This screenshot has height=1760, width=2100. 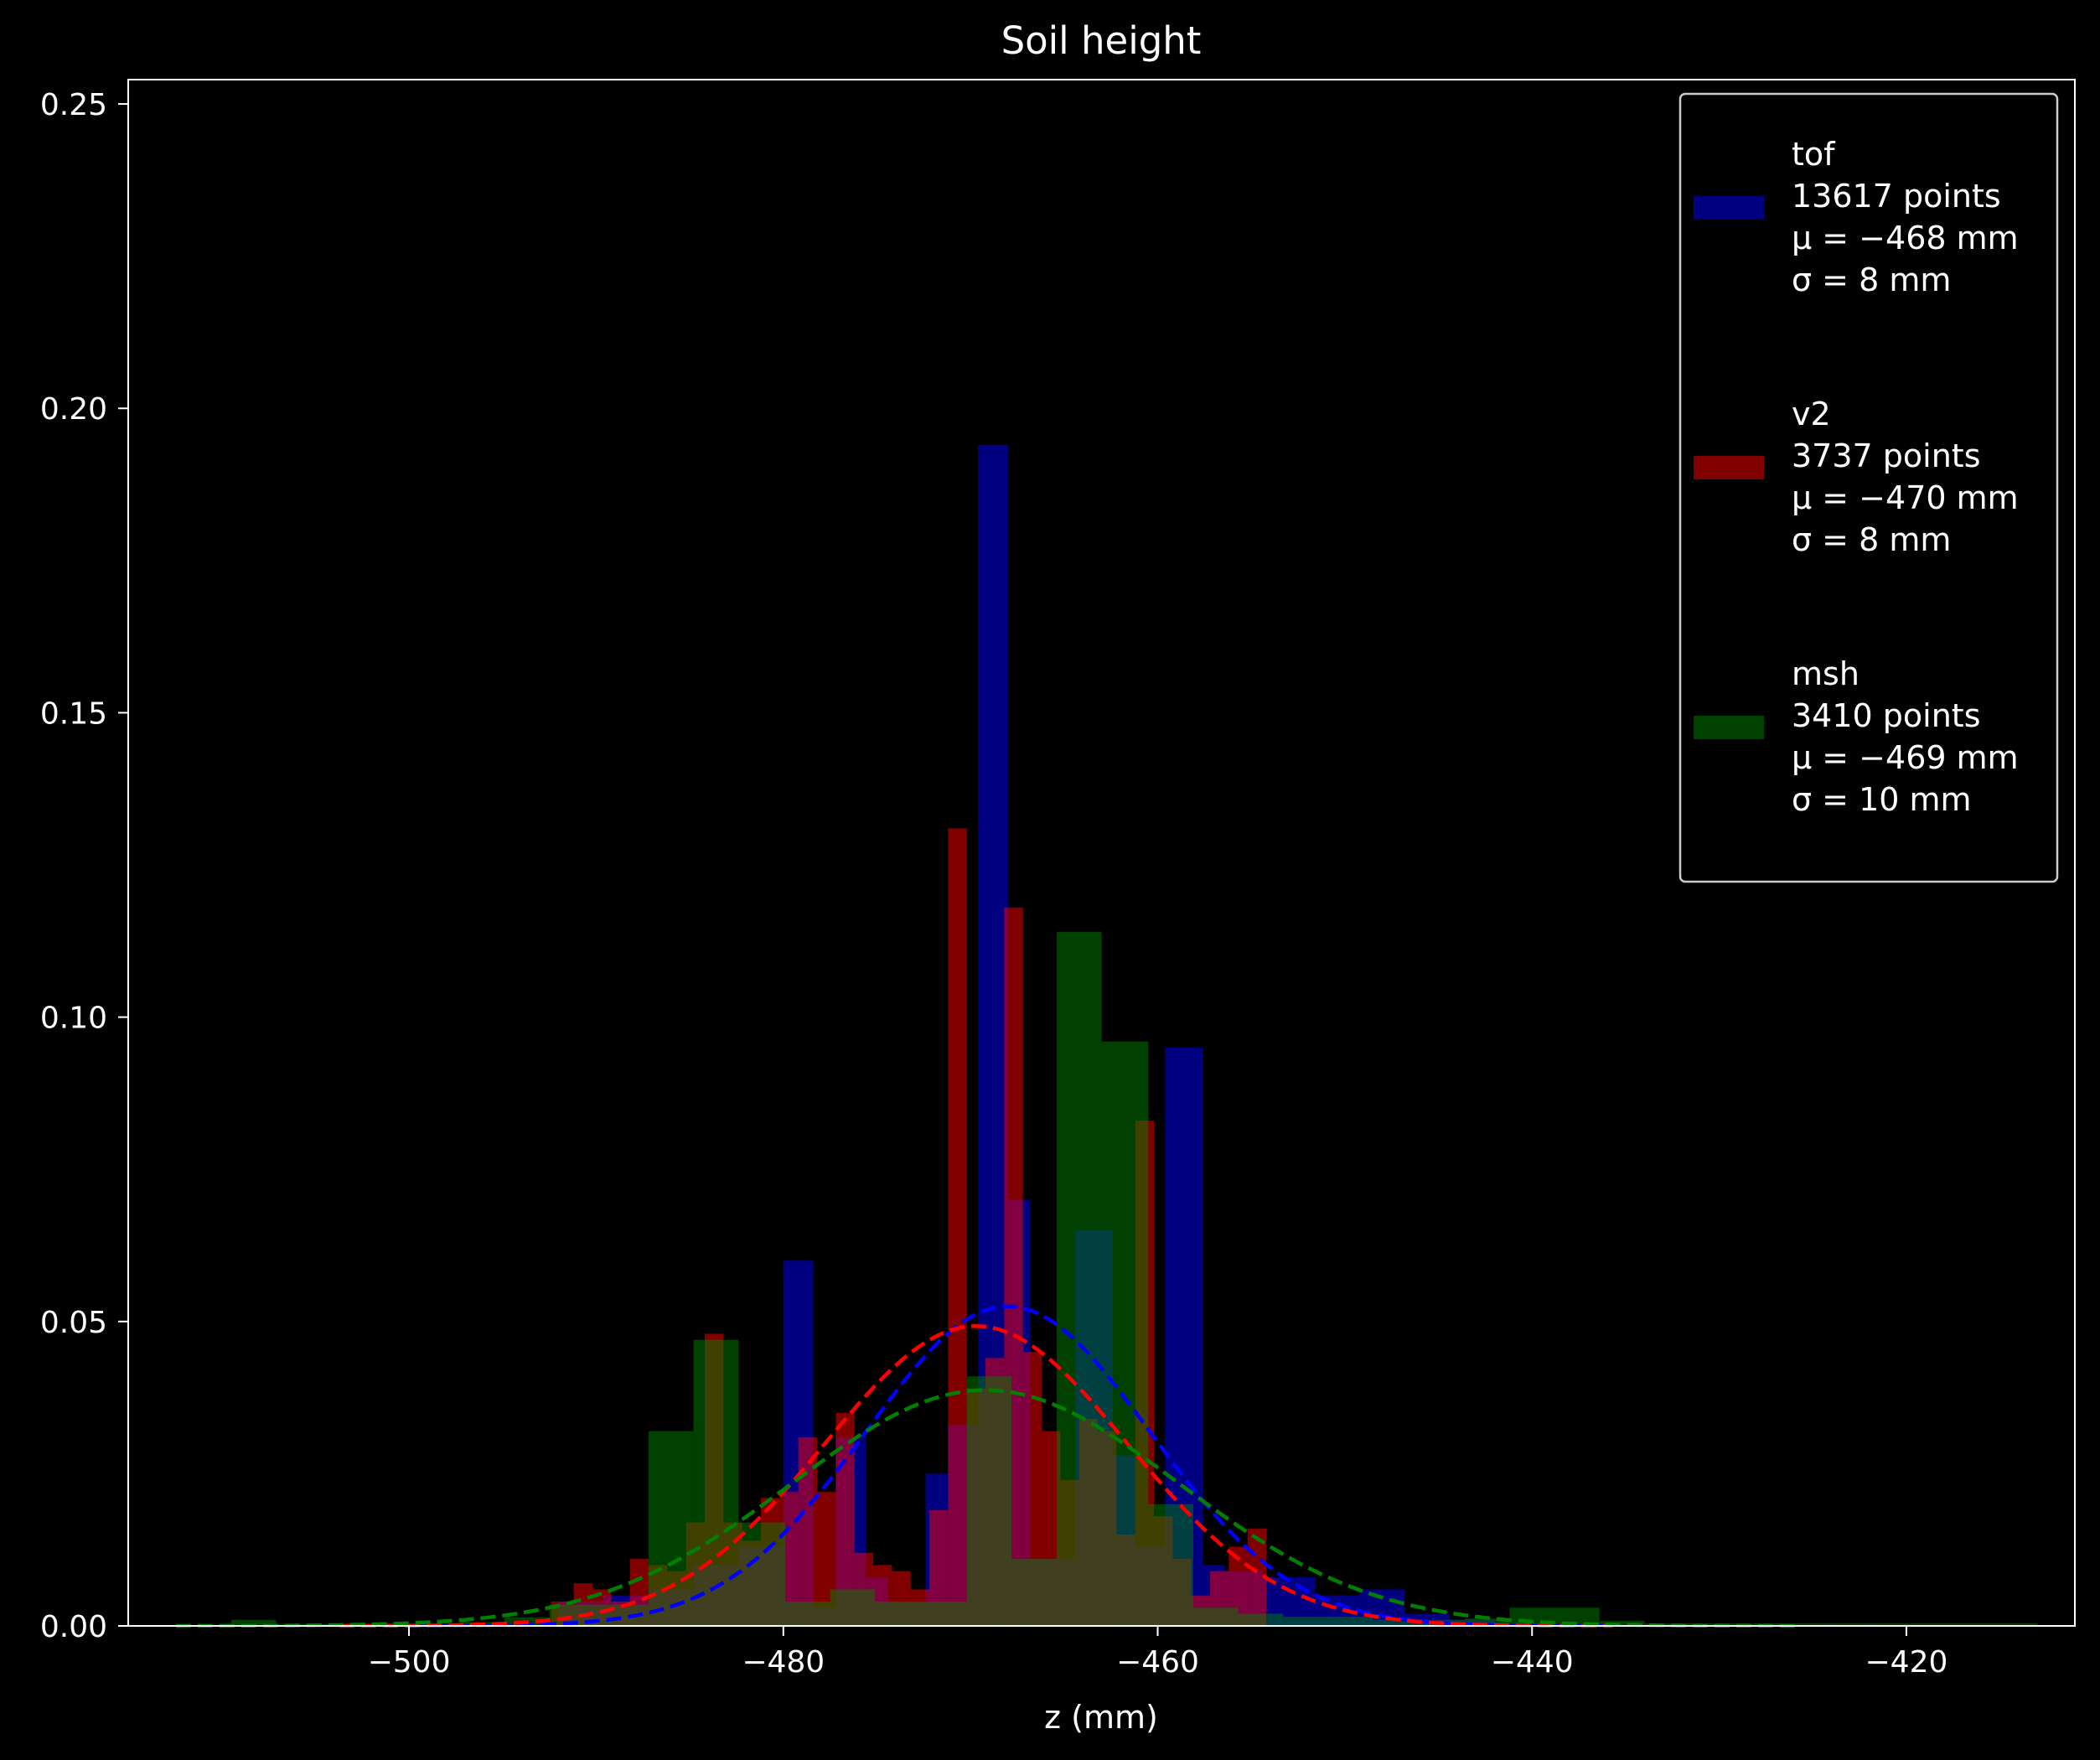 What do you see at coordinates (73, 105) in the screenshot?
I see `y-tick-label: 0.25` at bounding box center [73, 105].